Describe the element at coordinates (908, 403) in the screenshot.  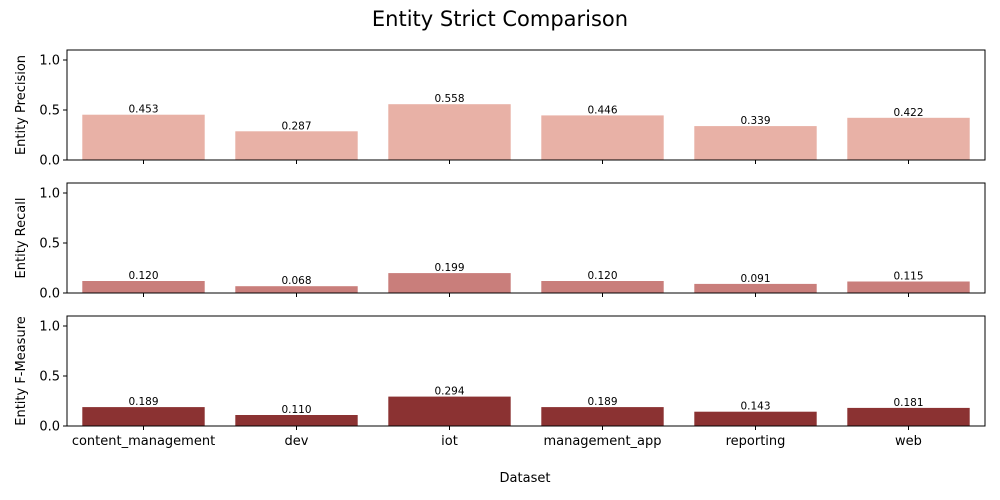
I see `data-label-web: 0.181` at that location.